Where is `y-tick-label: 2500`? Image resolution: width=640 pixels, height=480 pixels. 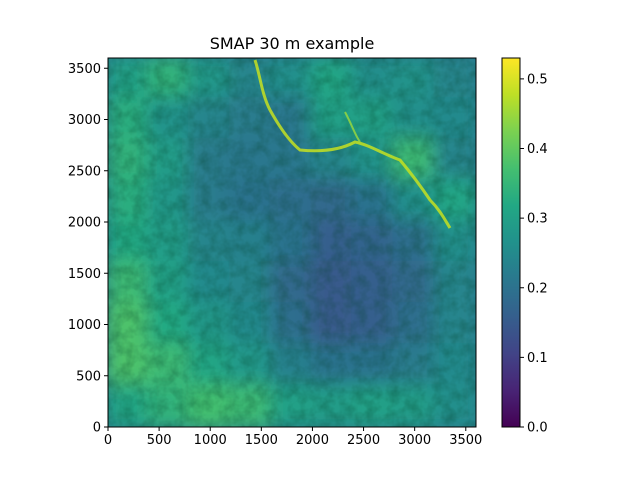
y-tick-label: 2500 is located at coordinates (84, 171).